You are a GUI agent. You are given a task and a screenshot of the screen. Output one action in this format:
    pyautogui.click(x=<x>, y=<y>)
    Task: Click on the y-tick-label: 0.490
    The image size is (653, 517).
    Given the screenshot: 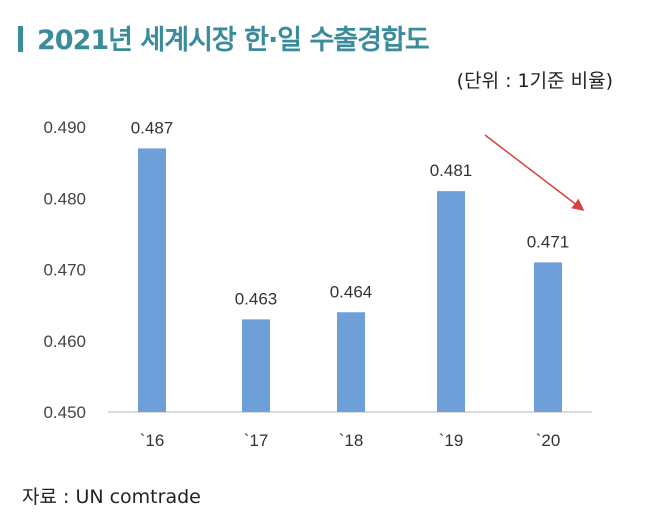 What is the action you would take?
    pyautogui.click(x=64, y=127)
    